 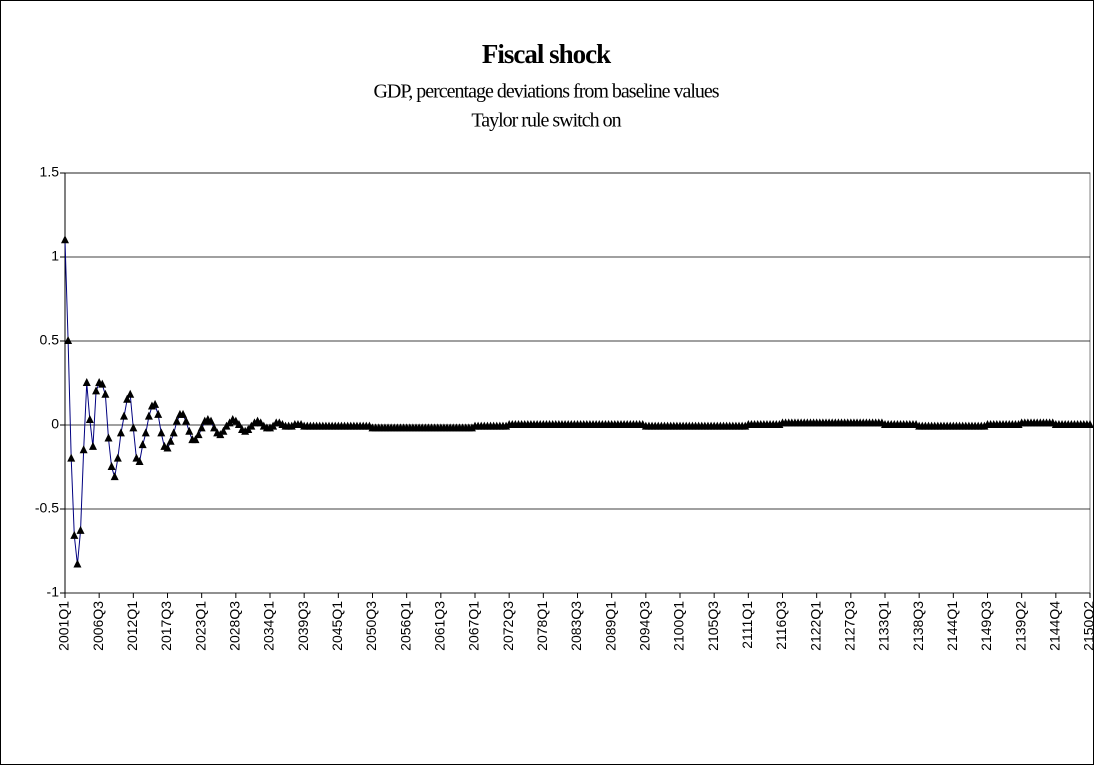 What do you see at coordinates (610, 626) in the screenshot?
I see `x-tick-label: 2089Q1` at bounding box center [610, 626].